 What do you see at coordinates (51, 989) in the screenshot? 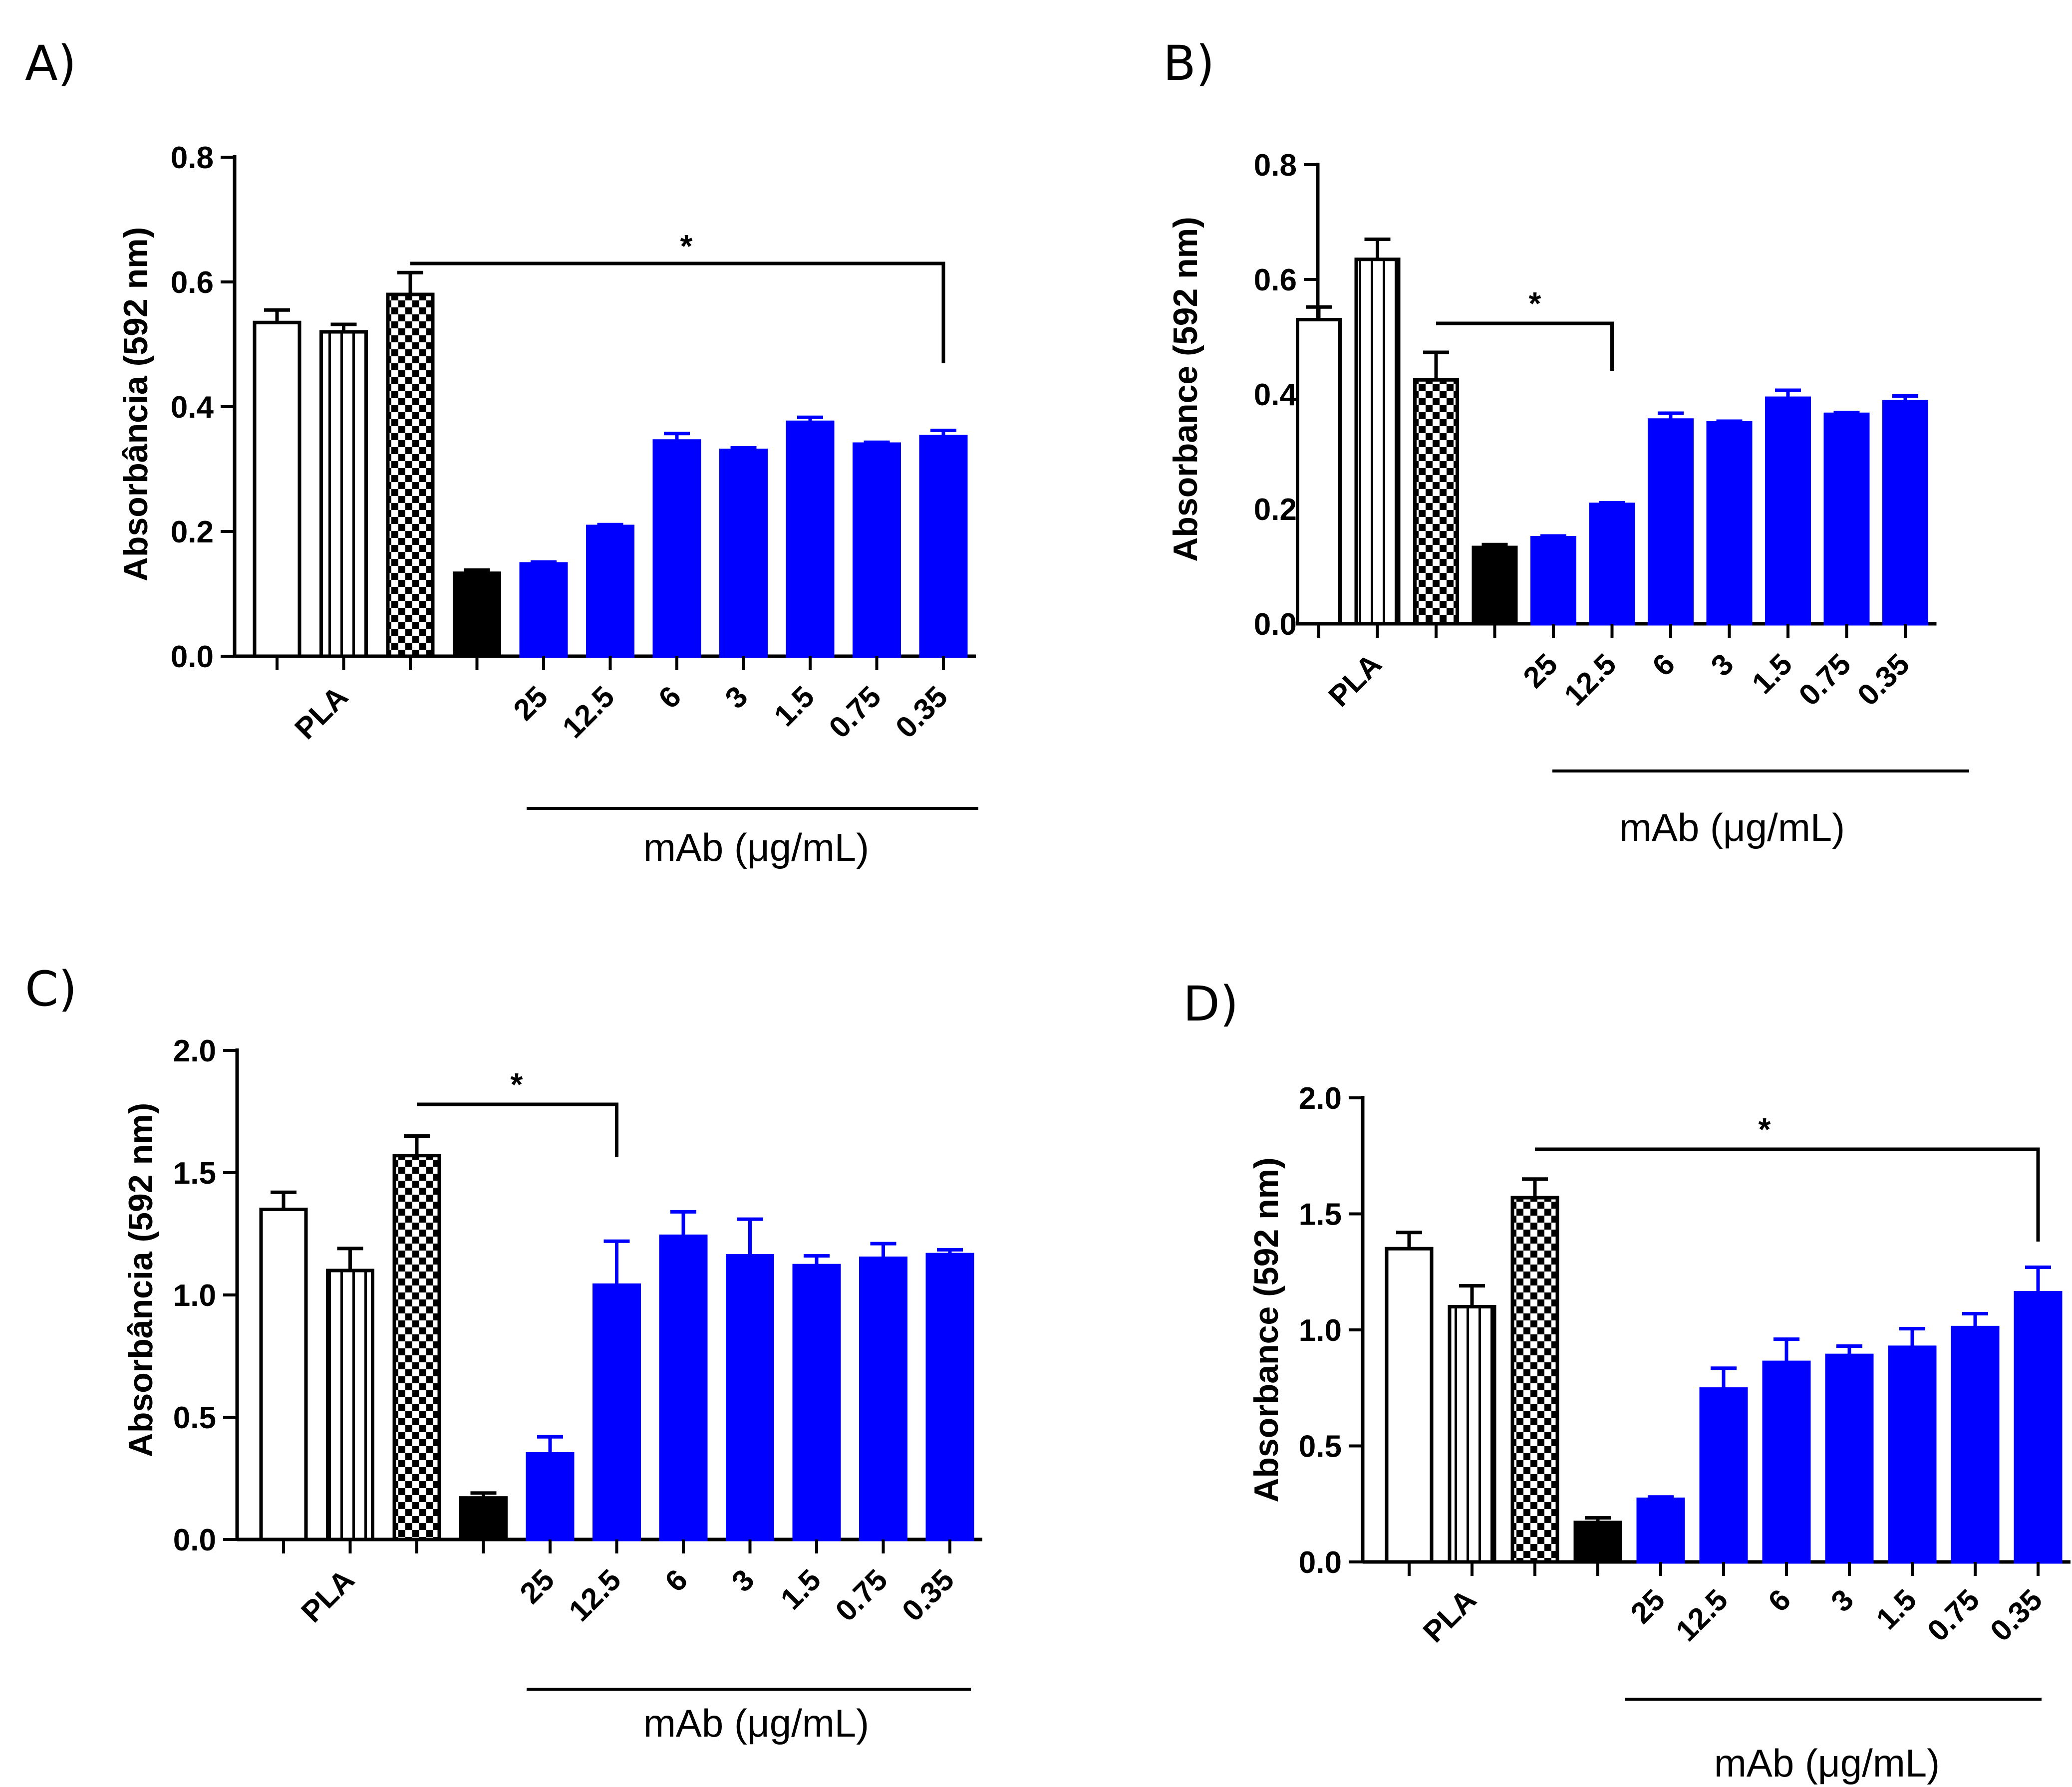
I see `panel-c-letter: C)` at bounding box center [51, 989].